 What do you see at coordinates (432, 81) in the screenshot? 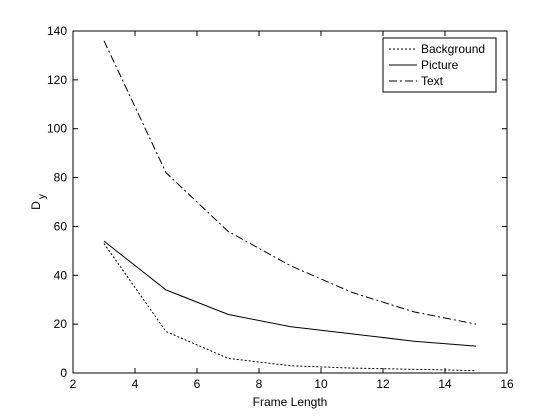
I see `legend-label-text: Text` at bounding box center [432, 81].